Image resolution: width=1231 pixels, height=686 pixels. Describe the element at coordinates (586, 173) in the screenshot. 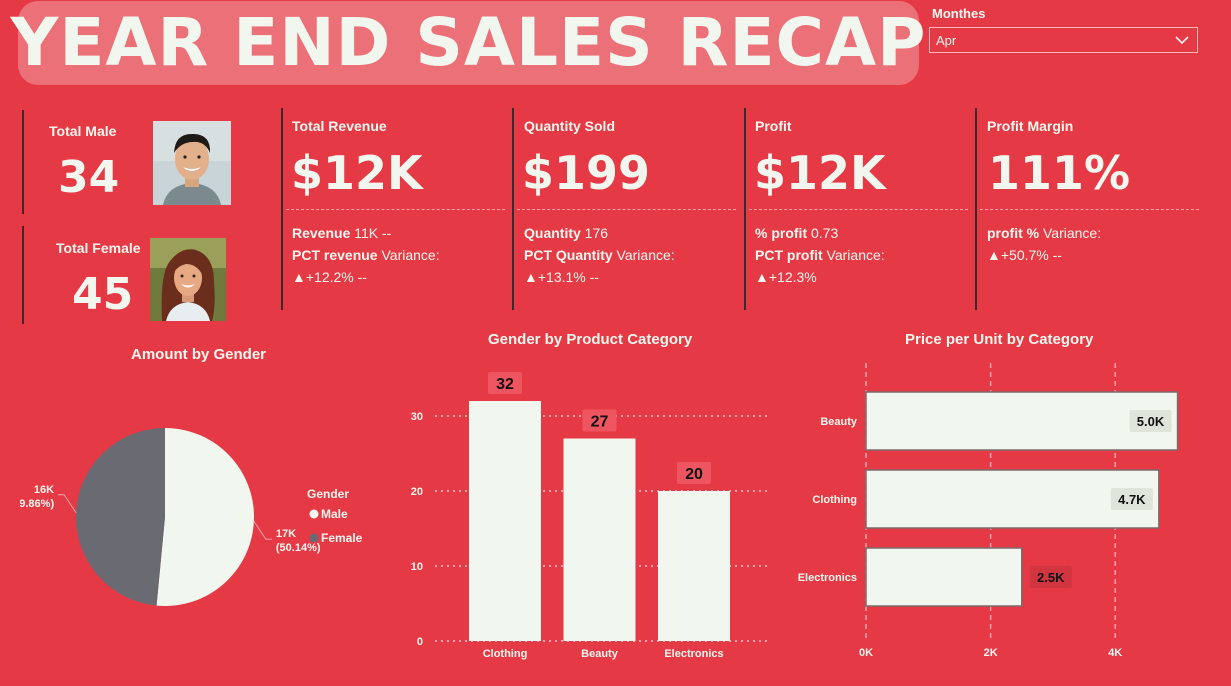

I see `kpi-value: $199` at that location.